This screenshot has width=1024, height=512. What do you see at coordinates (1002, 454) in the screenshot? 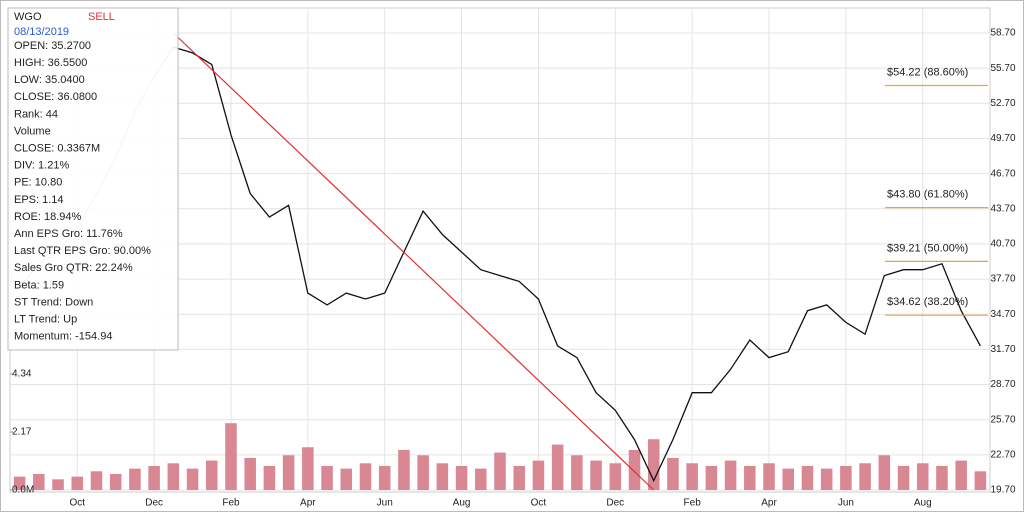
I see `y-tick-label: 22.70` at bounding box center [1002, 454].